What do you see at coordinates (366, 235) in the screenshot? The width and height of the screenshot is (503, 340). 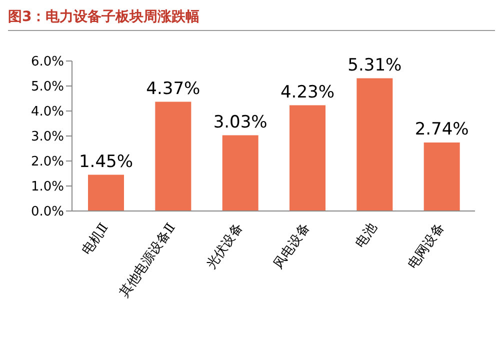 I see `x-tick-label: 电池` at bounding box center [366, 235].